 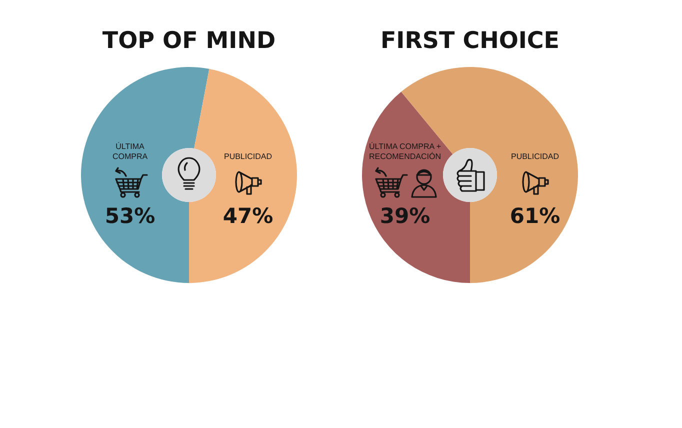 I want to click on data-label: 47%, so click(x=248, y=216).